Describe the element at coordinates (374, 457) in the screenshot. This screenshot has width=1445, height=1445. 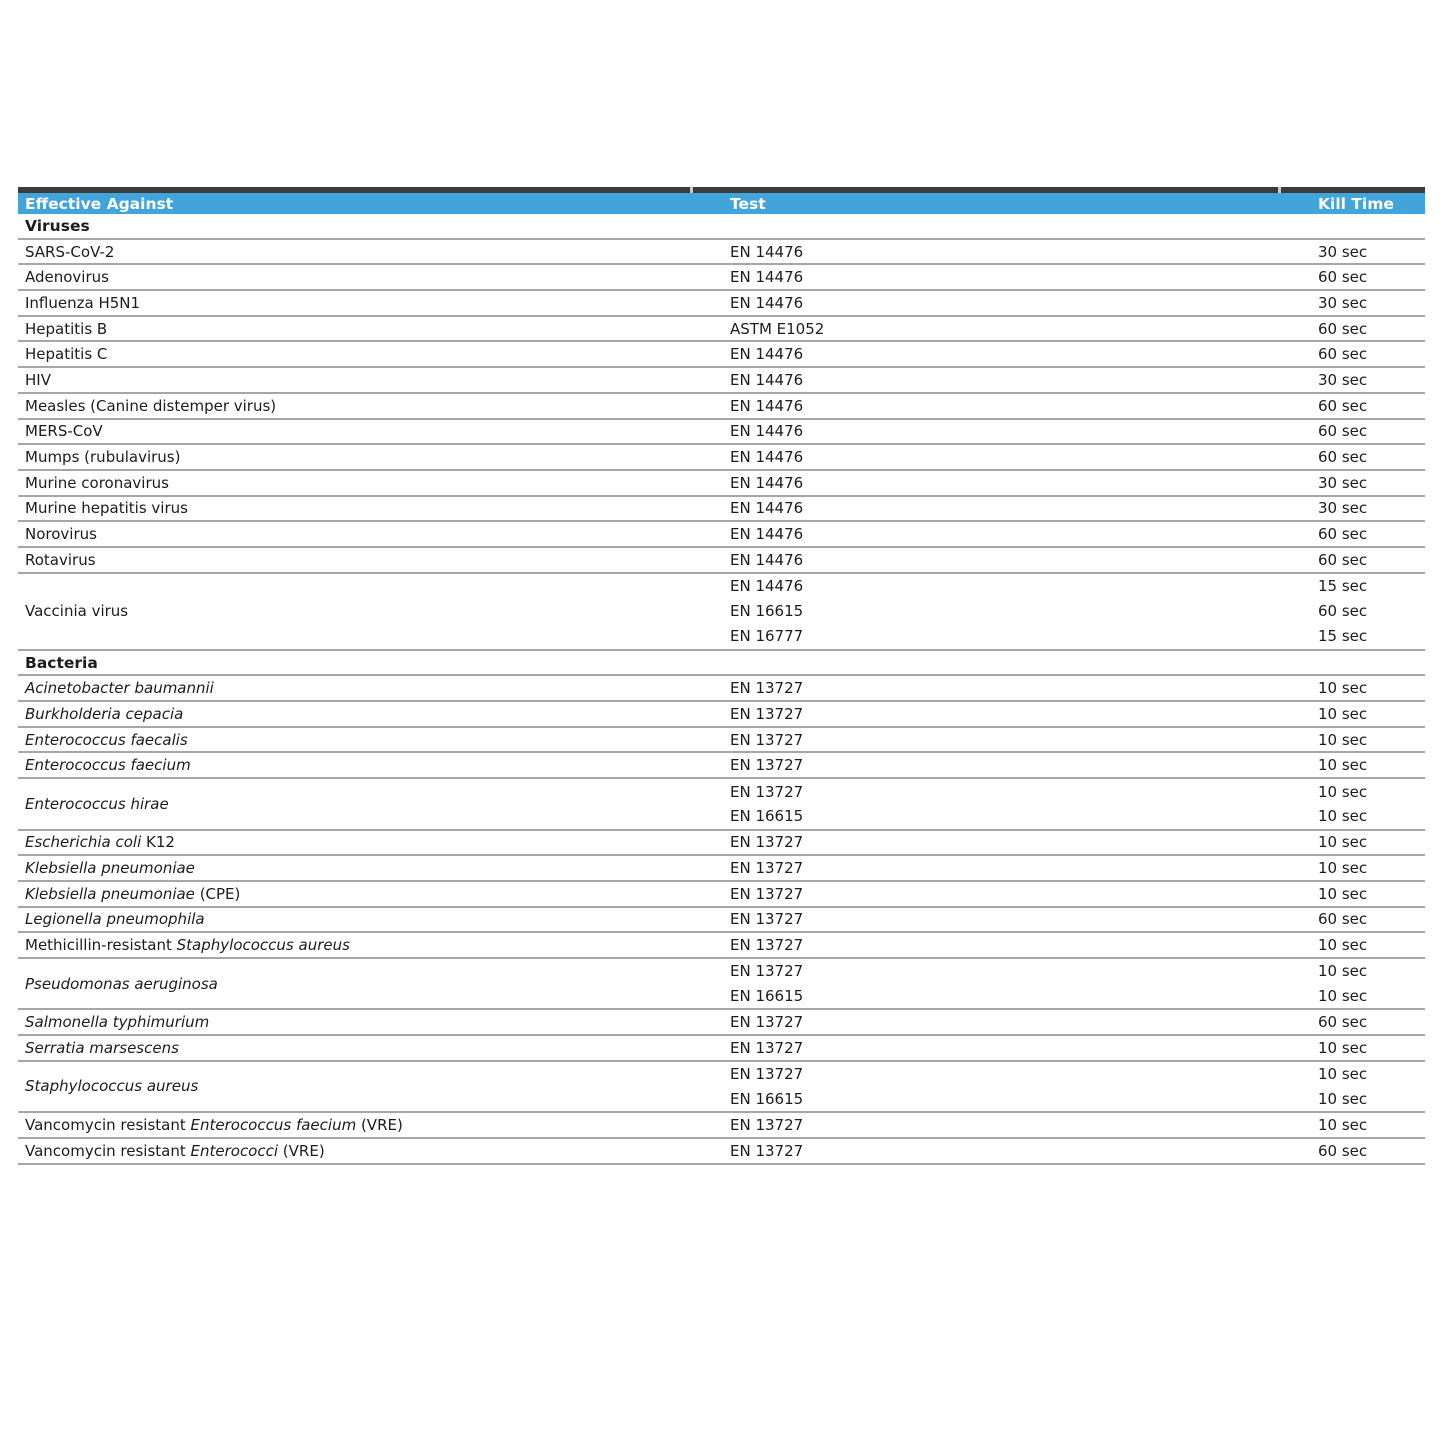
I see `organism-name-cell: Mumps (rubulavirus)` at that location.